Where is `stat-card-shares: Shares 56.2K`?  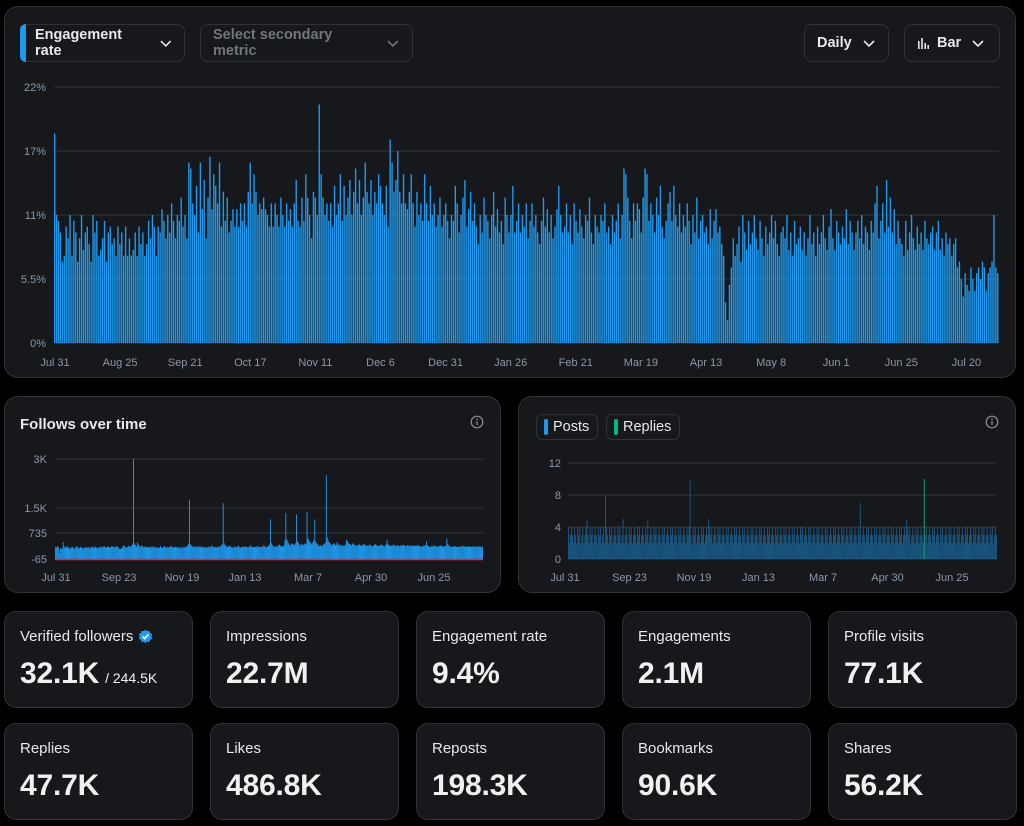
stat-card-shares: Shares 56.2K is located at coordinates (922, 771).